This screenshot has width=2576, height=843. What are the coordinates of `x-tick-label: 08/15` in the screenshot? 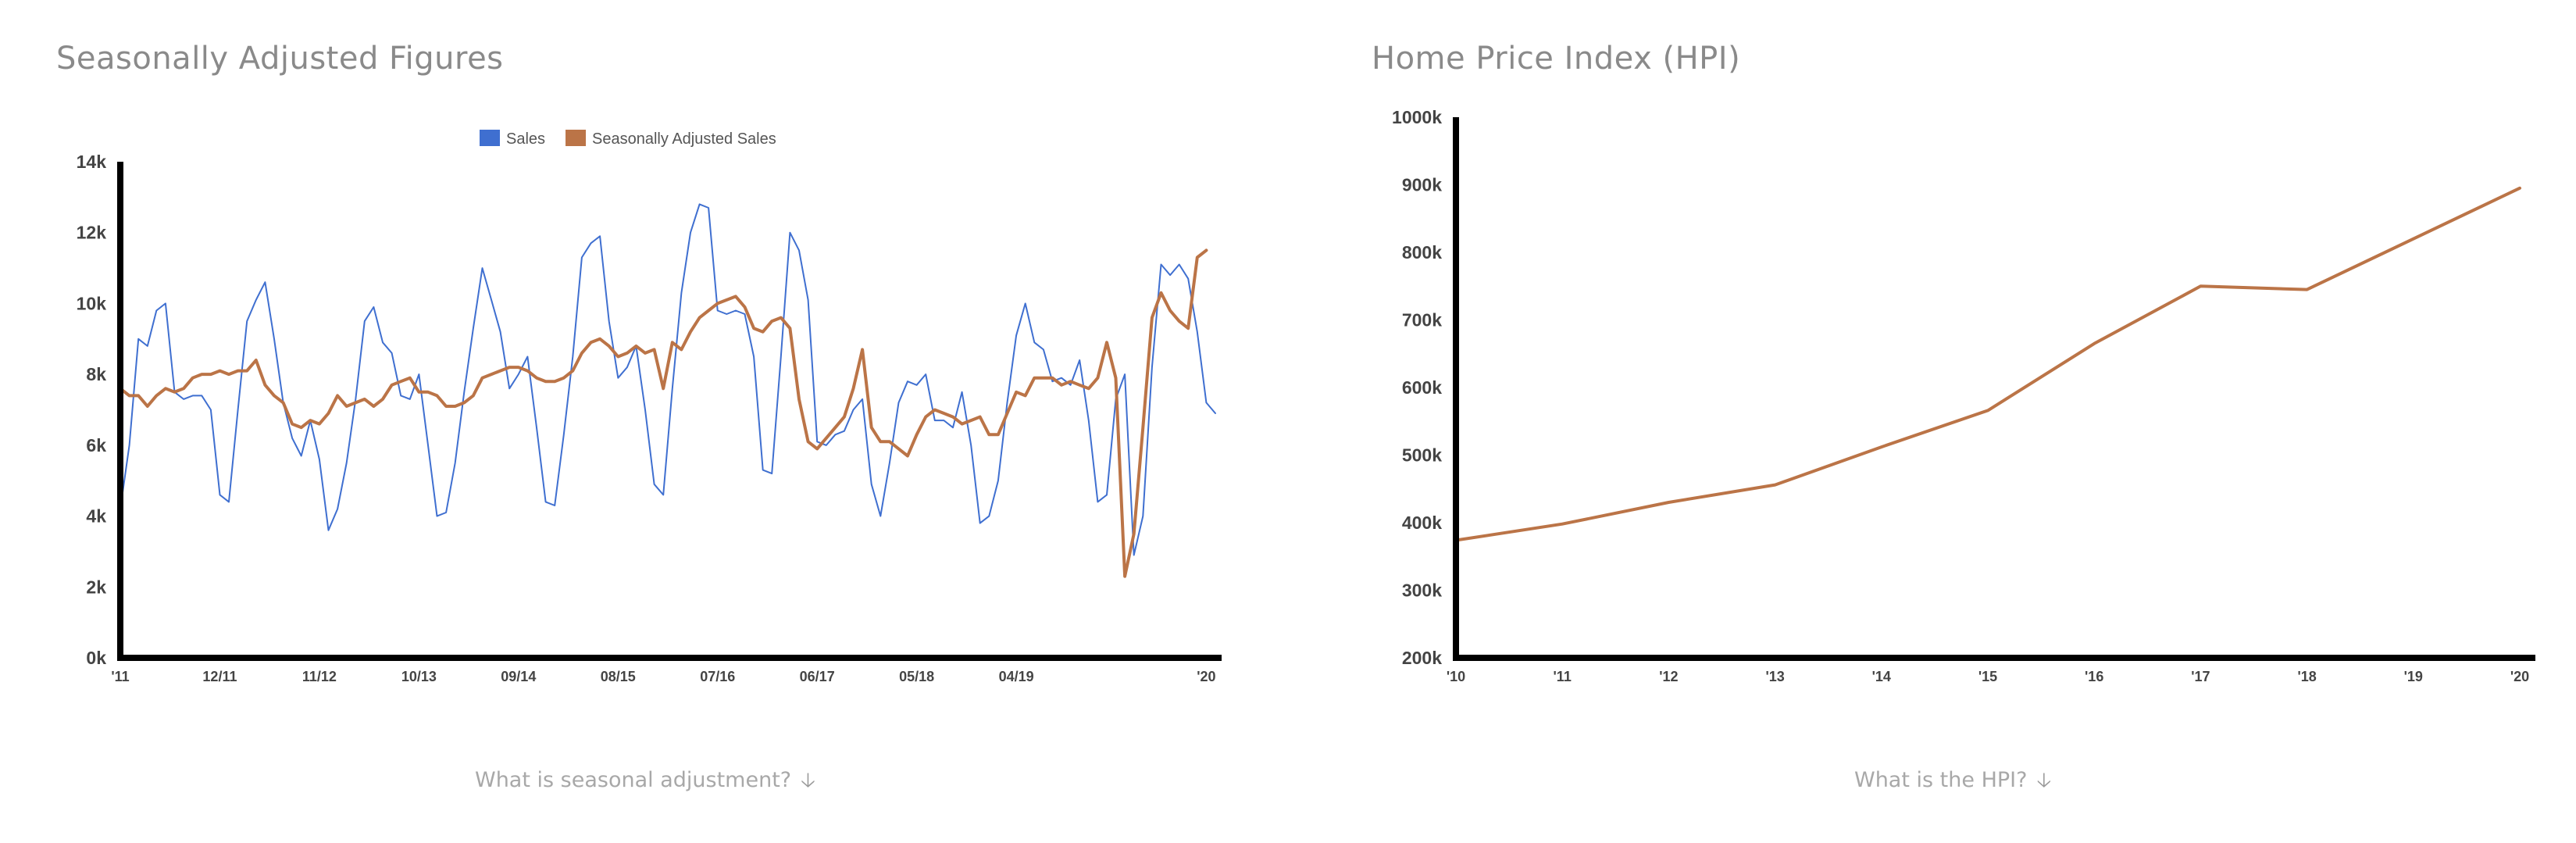 It's located at (618, 676).